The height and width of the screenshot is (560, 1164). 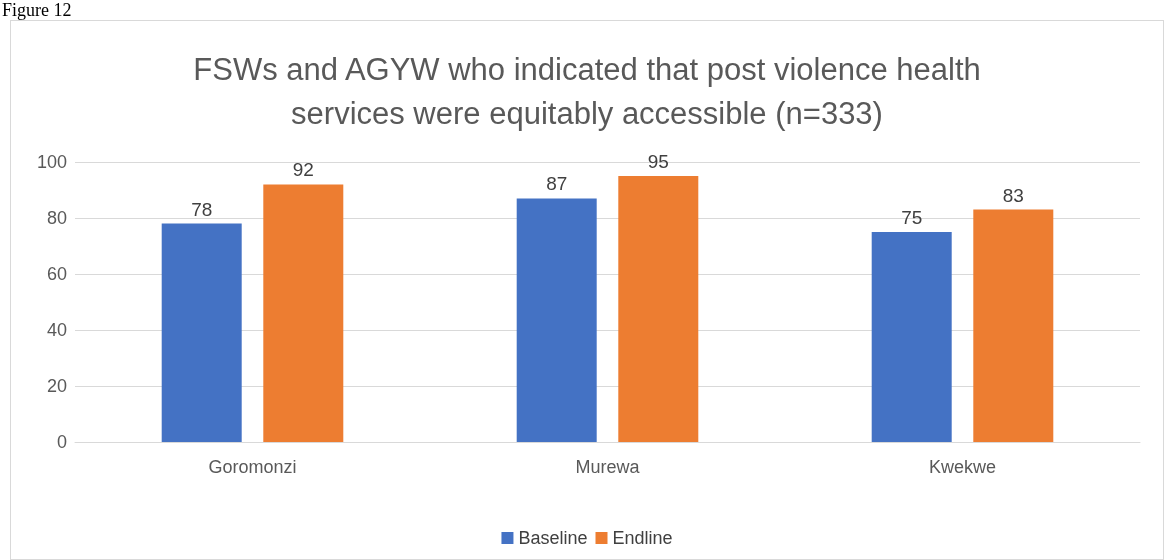 I want to click on y-tick-label: 40, so click(x=56, y=330).